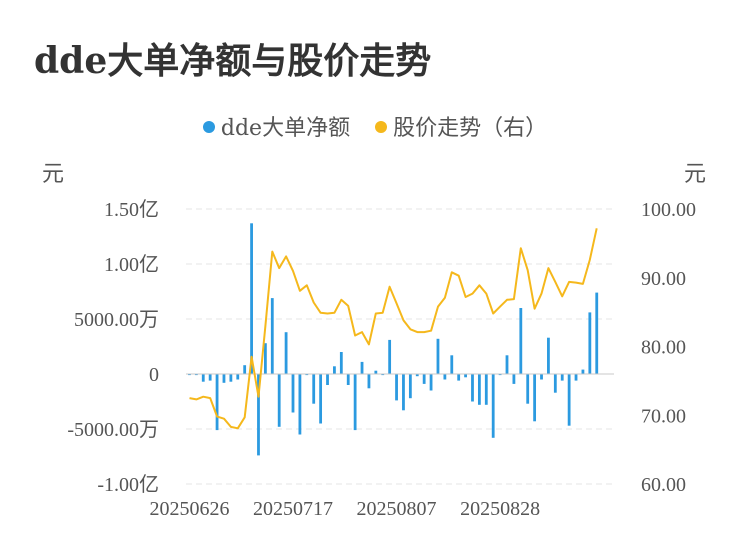  I want to click on left-axis-tick-label: -1.00亿, so click(128, 484).